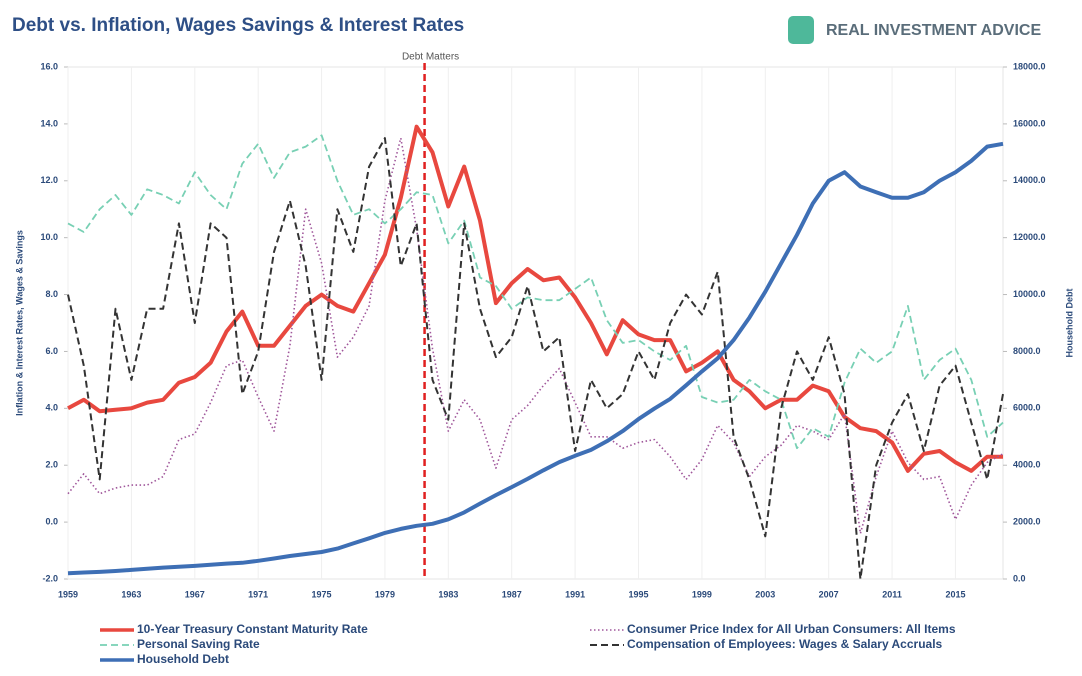 Image resolution: width=1082 pixels, height=676 pixels. What do you see at coordinates (1027, 408) in the screenshot?
I see `y2-tick-label: 6000.0` at bounding box center [1027, 408].